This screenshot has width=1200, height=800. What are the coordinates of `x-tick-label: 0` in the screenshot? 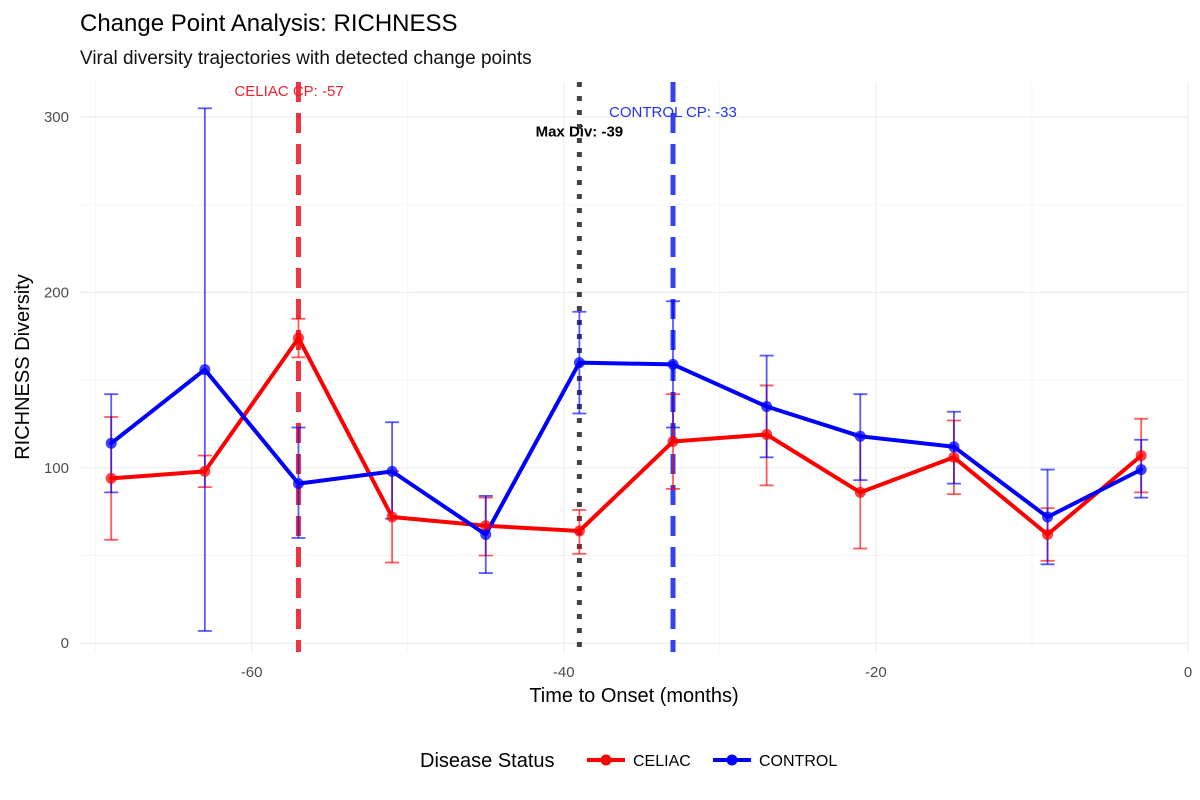 It's located at (1188, 672).